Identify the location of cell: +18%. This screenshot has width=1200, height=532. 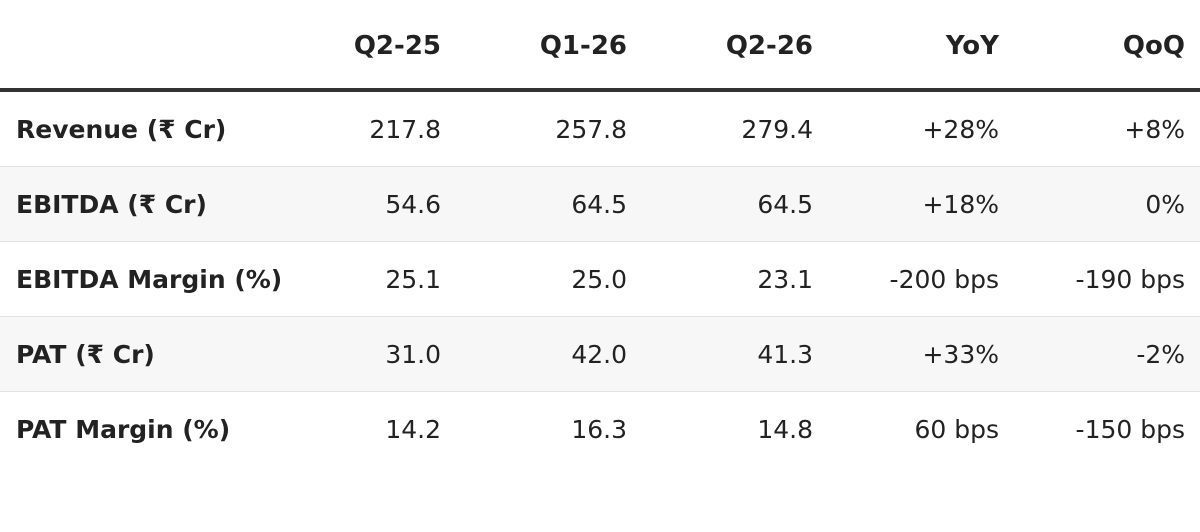
(921, 204).